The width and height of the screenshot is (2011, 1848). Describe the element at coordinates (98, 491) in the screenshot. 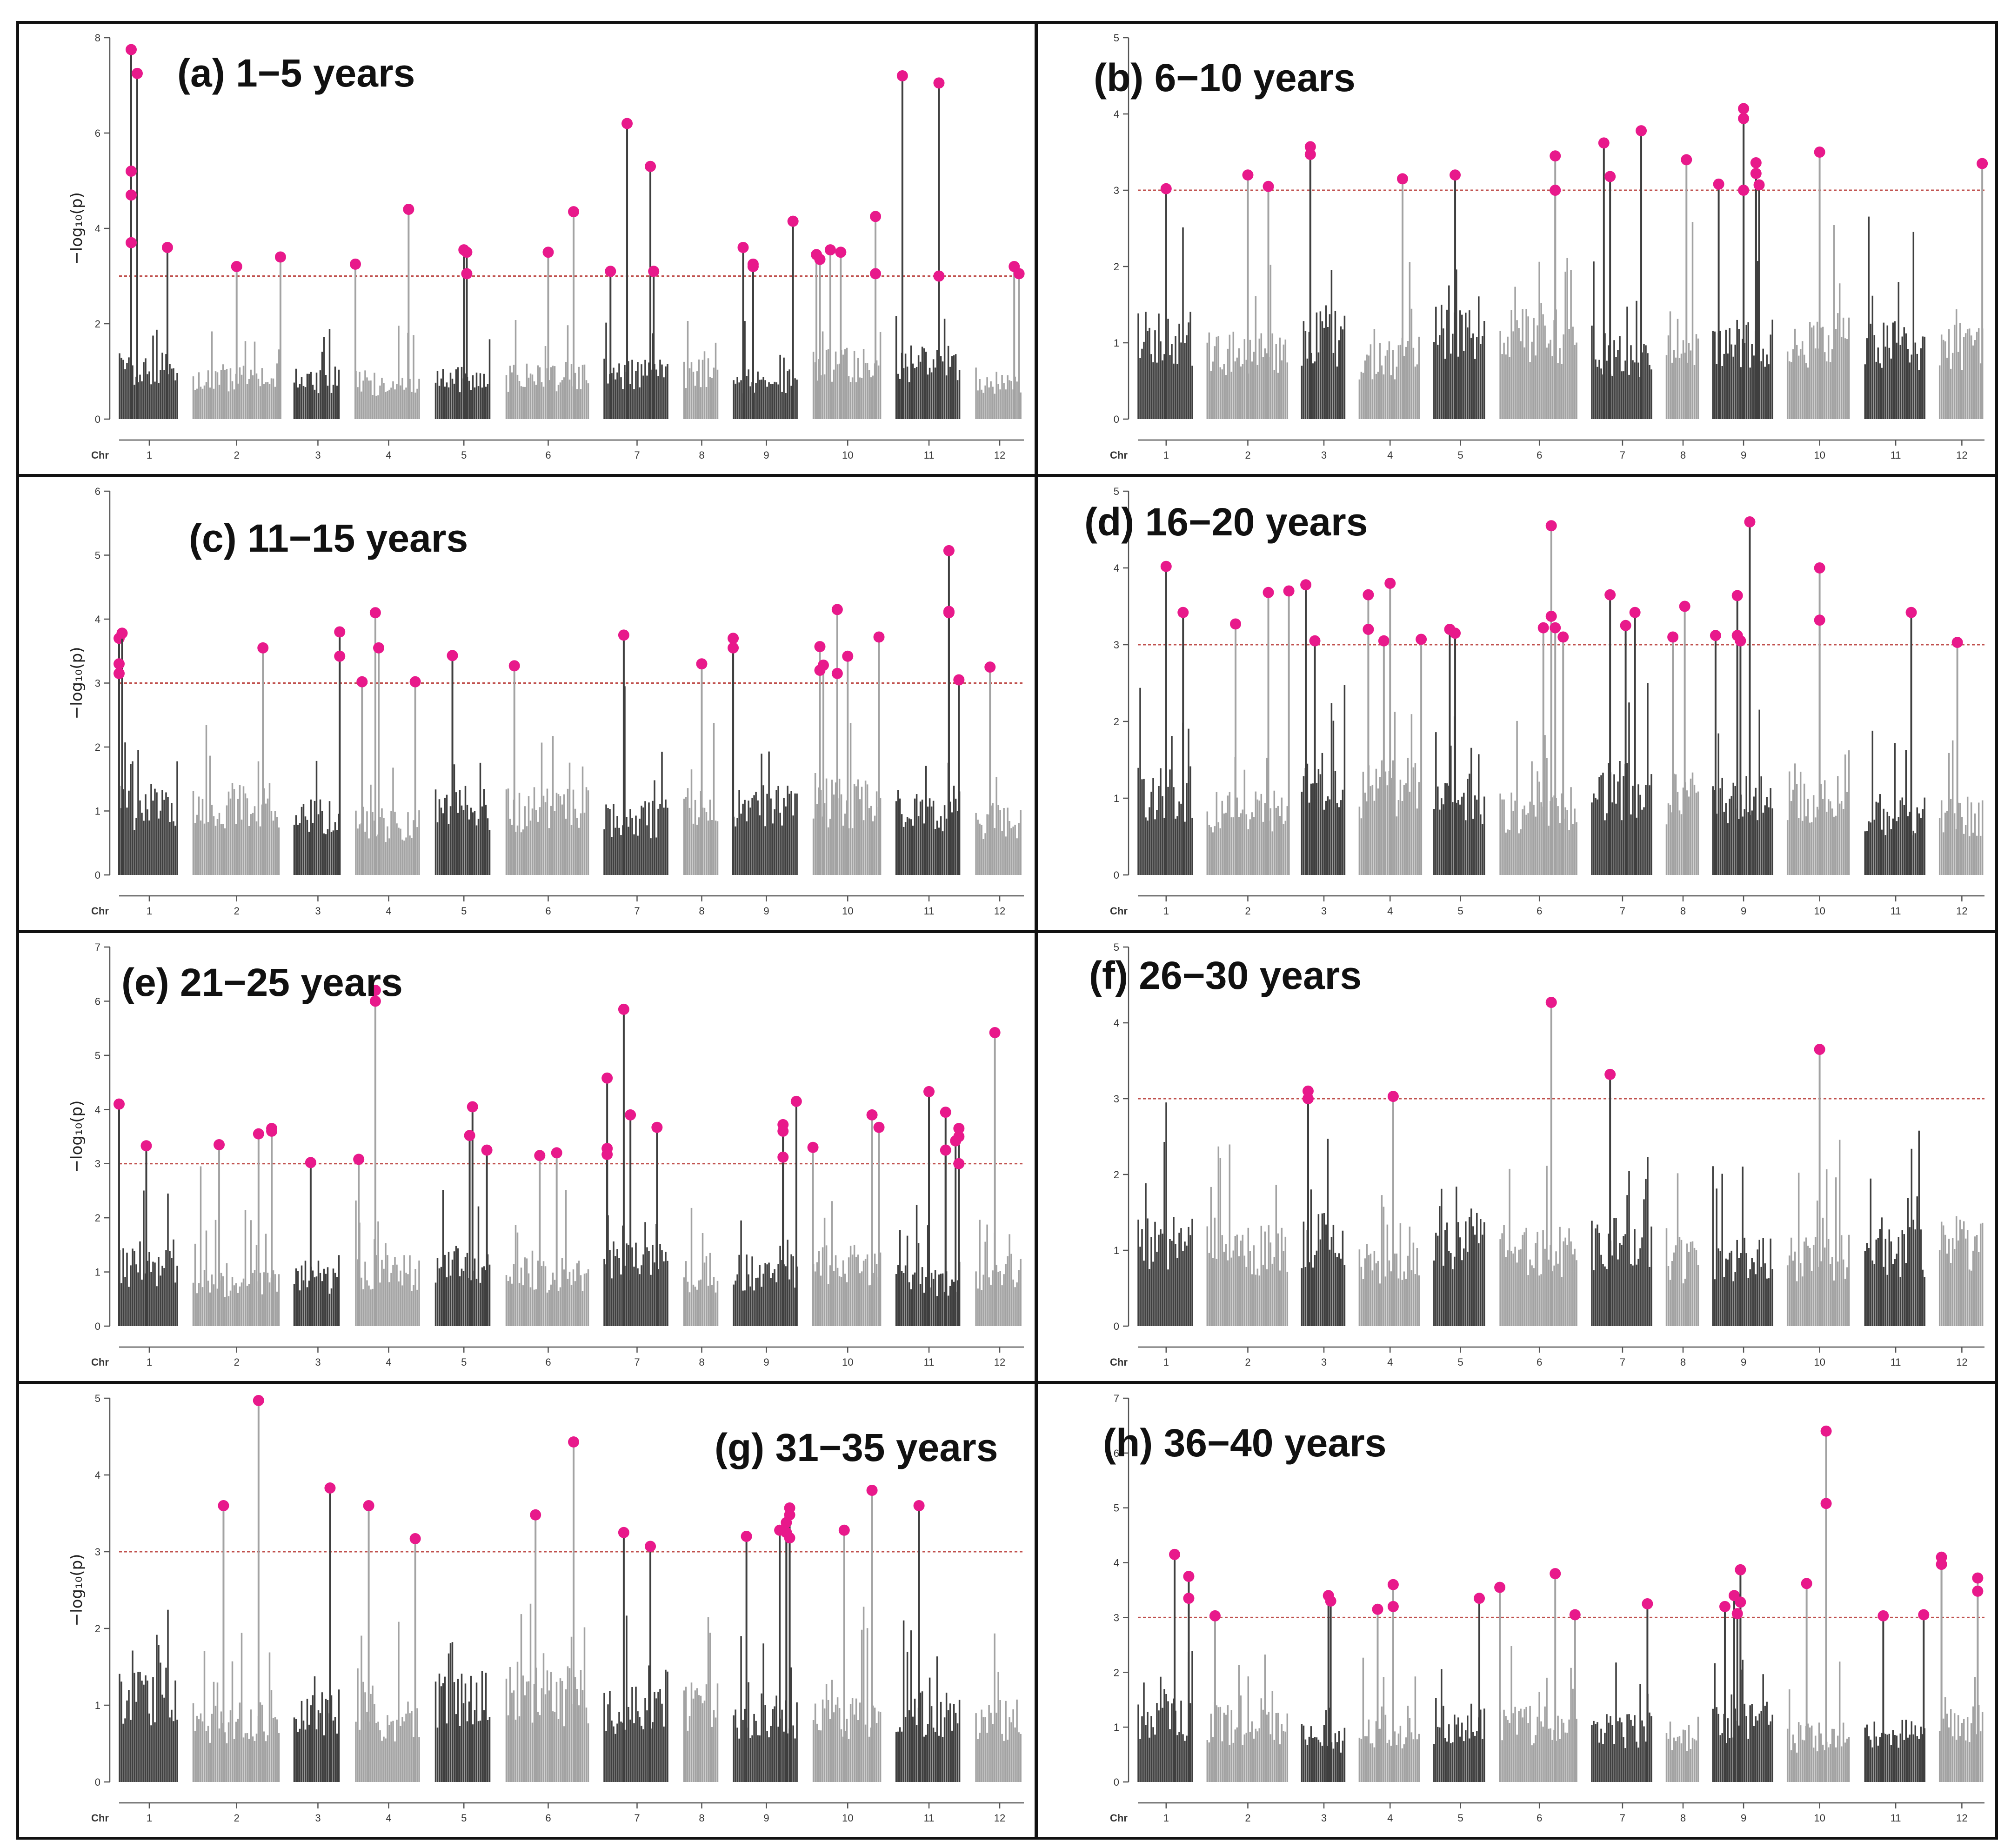

I see `y-tick-label: 6` at that location.